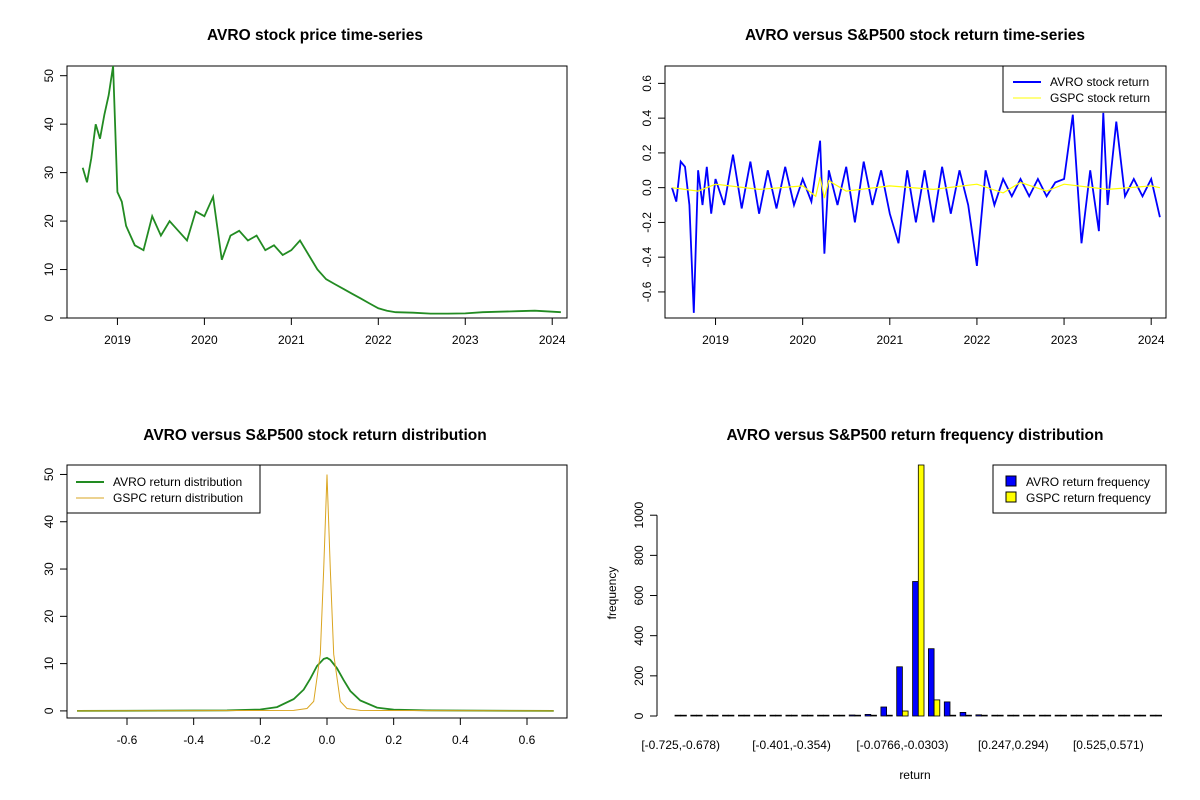  What do you see at coordinates (647, 152) in the screenshot?
I see `y-tick-label: 0.2` at bounding box center [647, 152].